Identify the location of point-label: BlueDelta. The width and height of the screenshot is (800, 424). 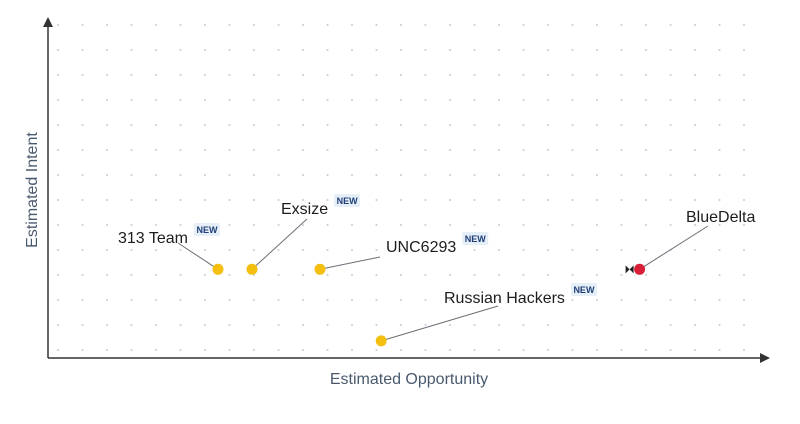
(720, 217).